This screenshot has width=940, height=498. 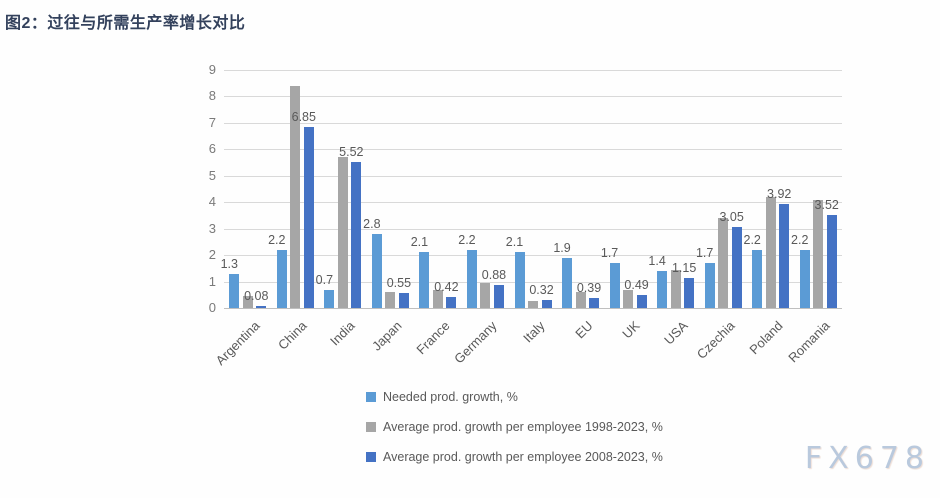 What do you see at coordinates (541, 289) in the screenshot?
I see `bar-value-label: 0.32` at bounding box center [541, 289].